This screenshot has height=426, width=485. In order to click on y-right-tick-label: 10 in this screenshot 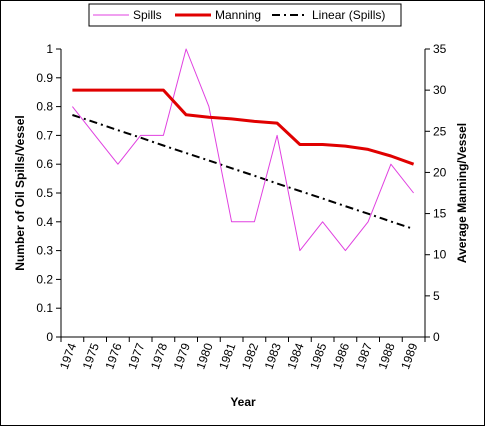, I will do `click(440, 255)`.